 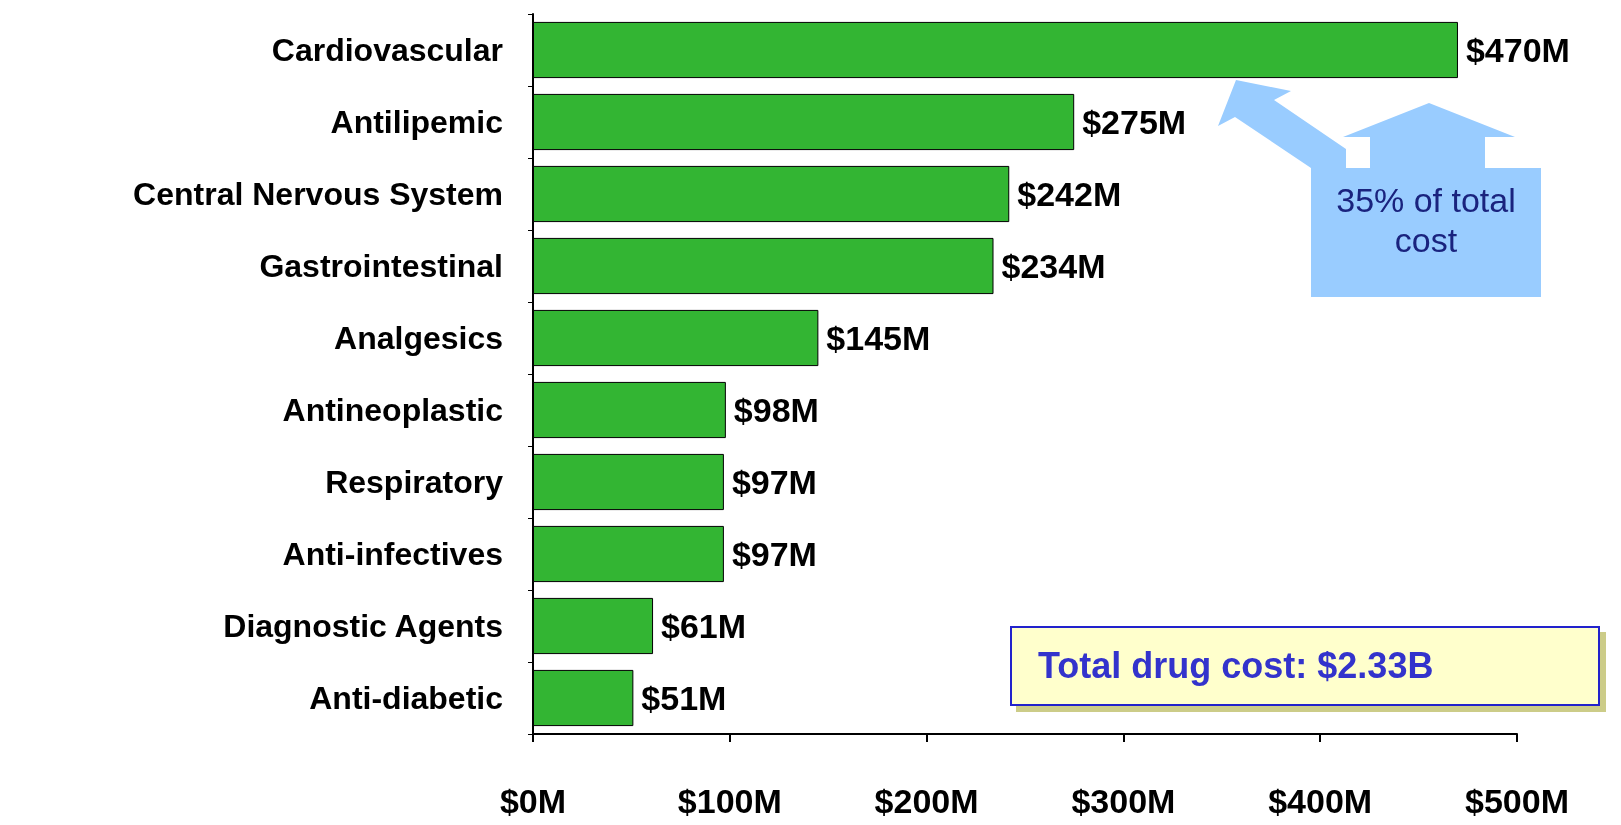 I want to click on y-tick-label: Diagnostic Agents, so click(x=363, y=626).